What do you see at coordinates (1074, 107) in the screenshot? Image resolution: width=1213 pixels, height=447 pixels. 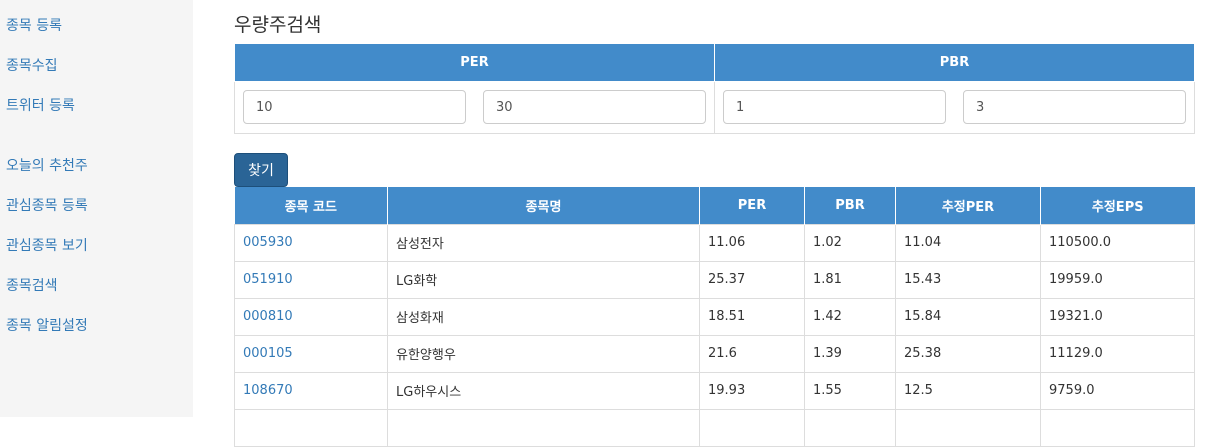 I see `pbr-max-input` at bounding box center [1074, 107].